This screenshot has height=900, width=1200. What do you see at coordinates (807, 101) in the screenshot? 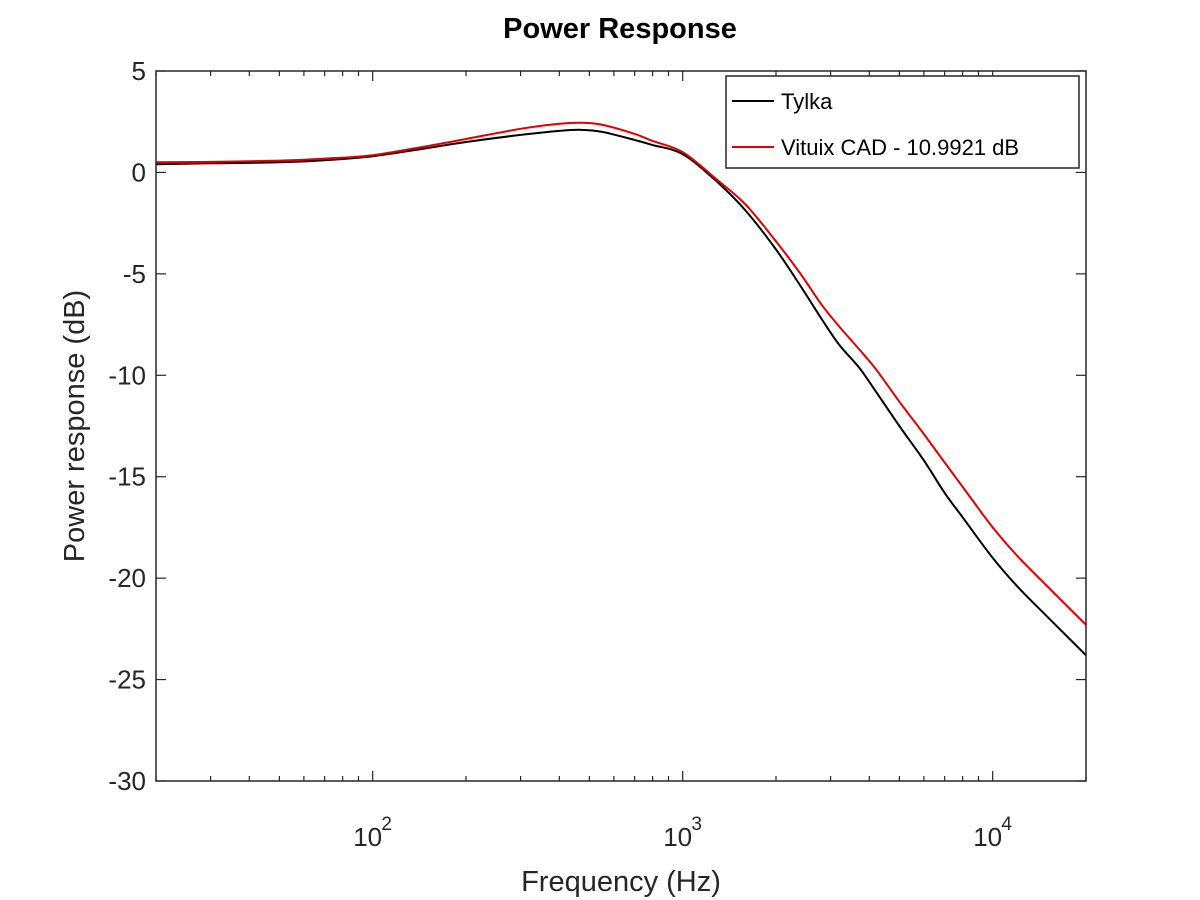
I see `legend-label-tylka: Tylka` at bounding box center [807, 101].